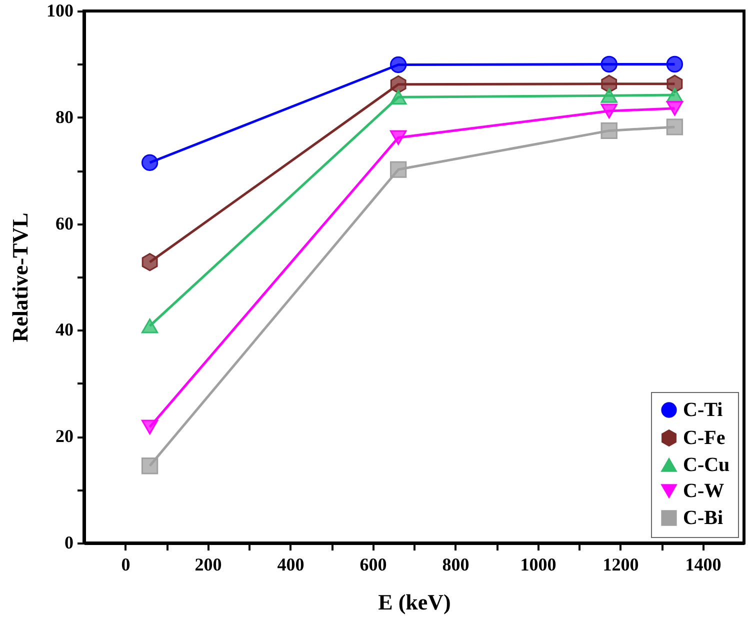 This screenshot has width=749, height=629. I want to click on y-tick-label: 100, so click(60, 10).